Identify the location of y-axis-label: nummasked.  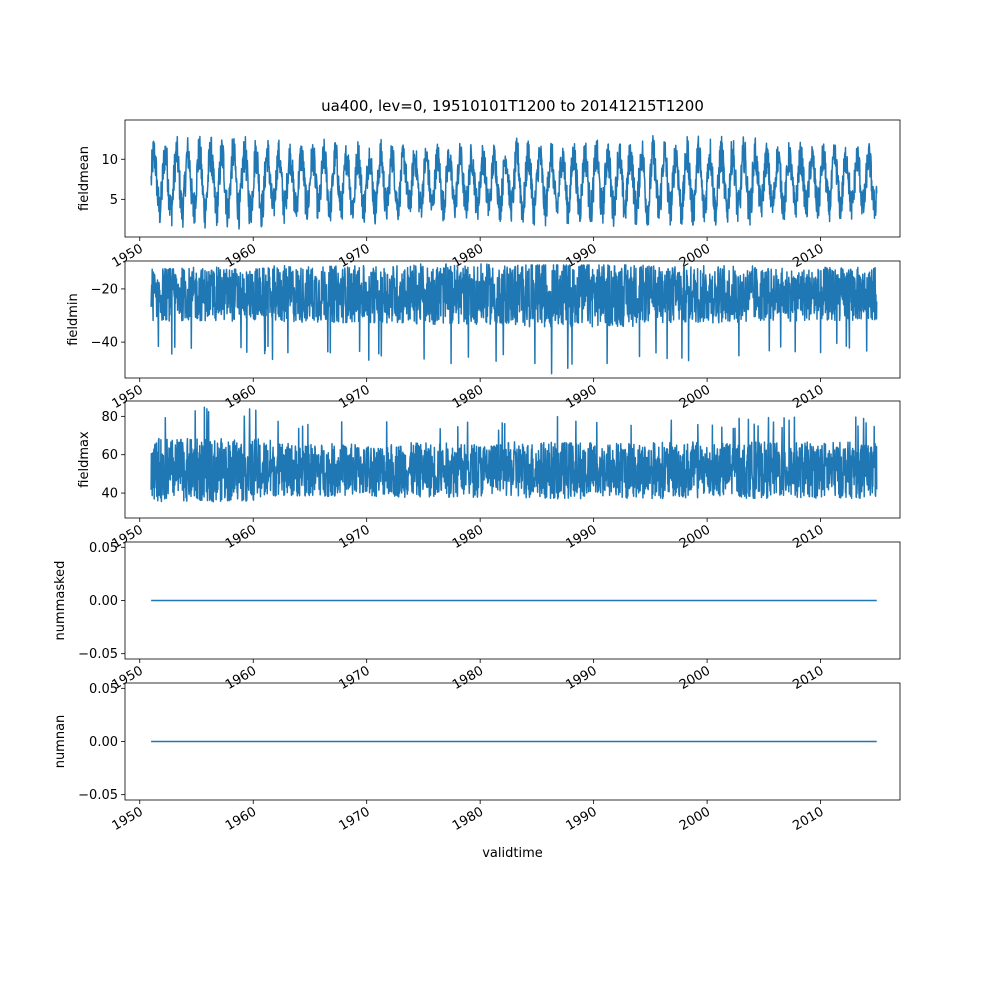
(60, 601).